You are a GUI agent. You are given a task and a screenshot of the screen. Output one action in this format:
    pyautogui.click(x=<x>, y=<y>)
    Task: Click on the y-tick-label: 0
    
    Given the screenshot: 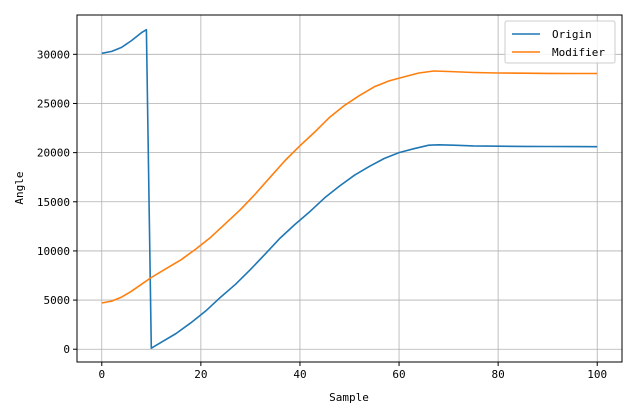 What is the action you would take?
    pyautogui.click(x=66, y=349)
    